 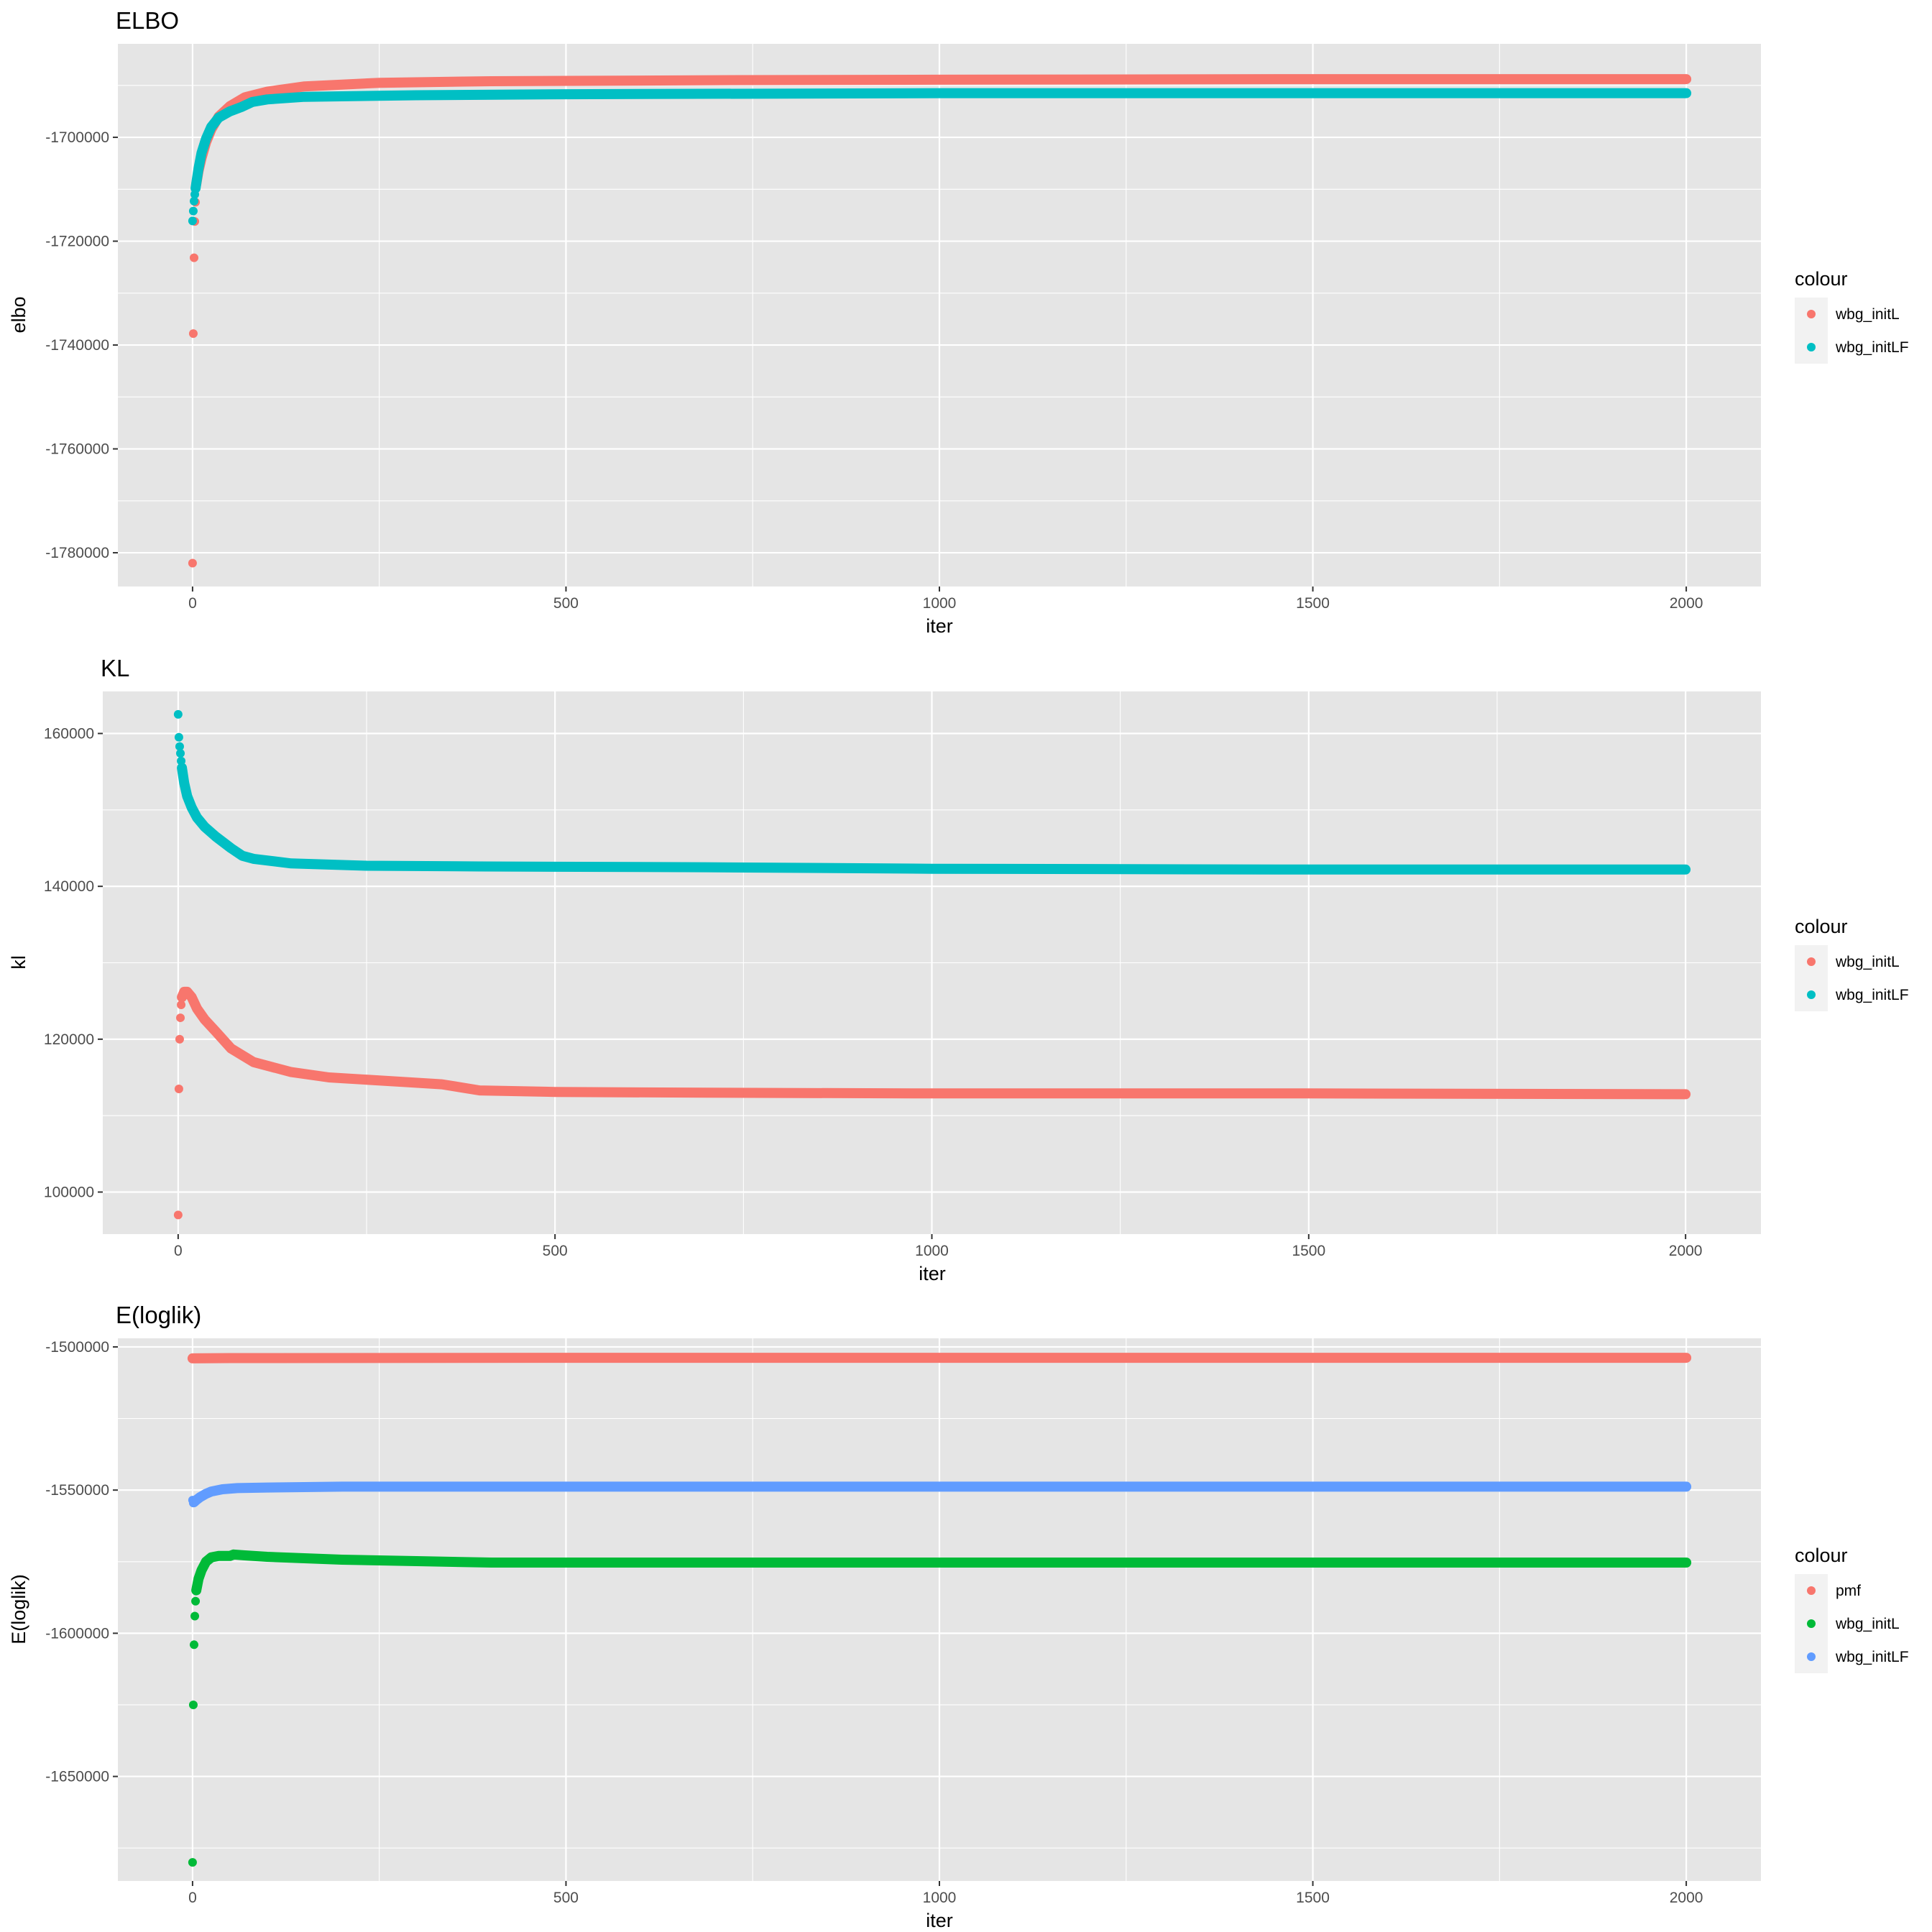 What do you see at coordinates (18, 1609) in the screenshot?
I see `y-axis-title: E(loglik)` at bounding box center [18, 1609].